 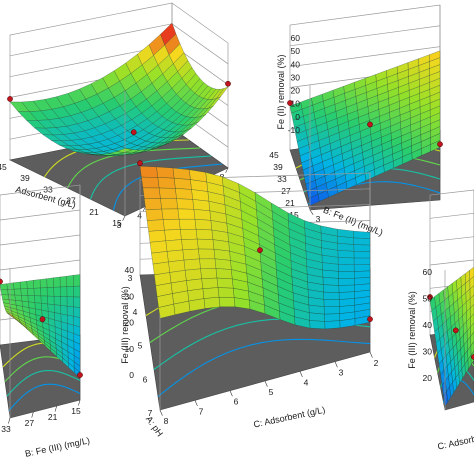 I want to click on z-axis-label: Fe (II) removal (%), so click(x=281, y=91).